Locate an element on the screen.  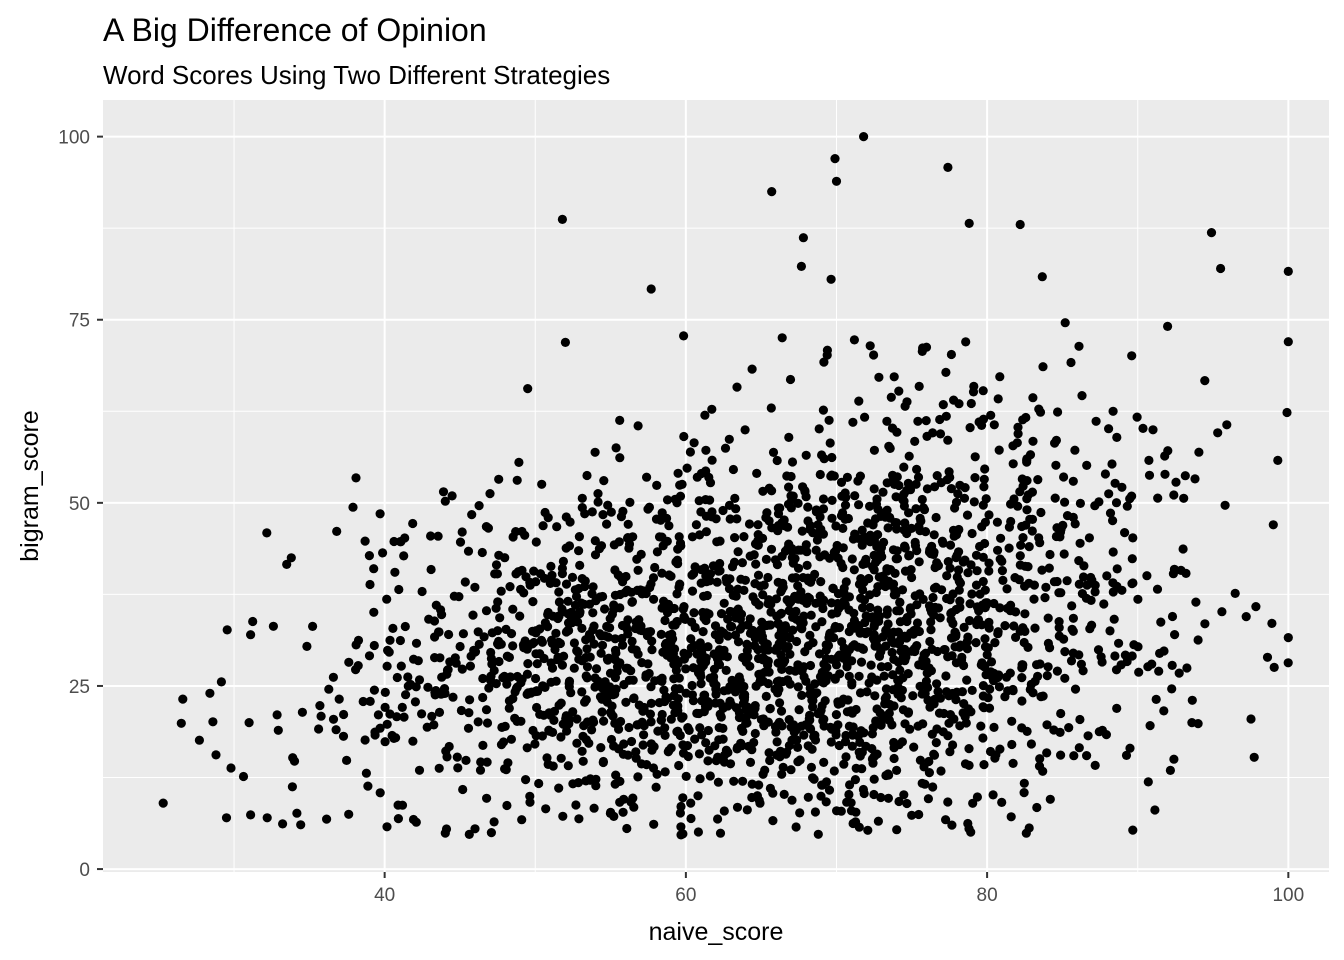
y-tick-label: 50 is located at coordinates (79, 504).